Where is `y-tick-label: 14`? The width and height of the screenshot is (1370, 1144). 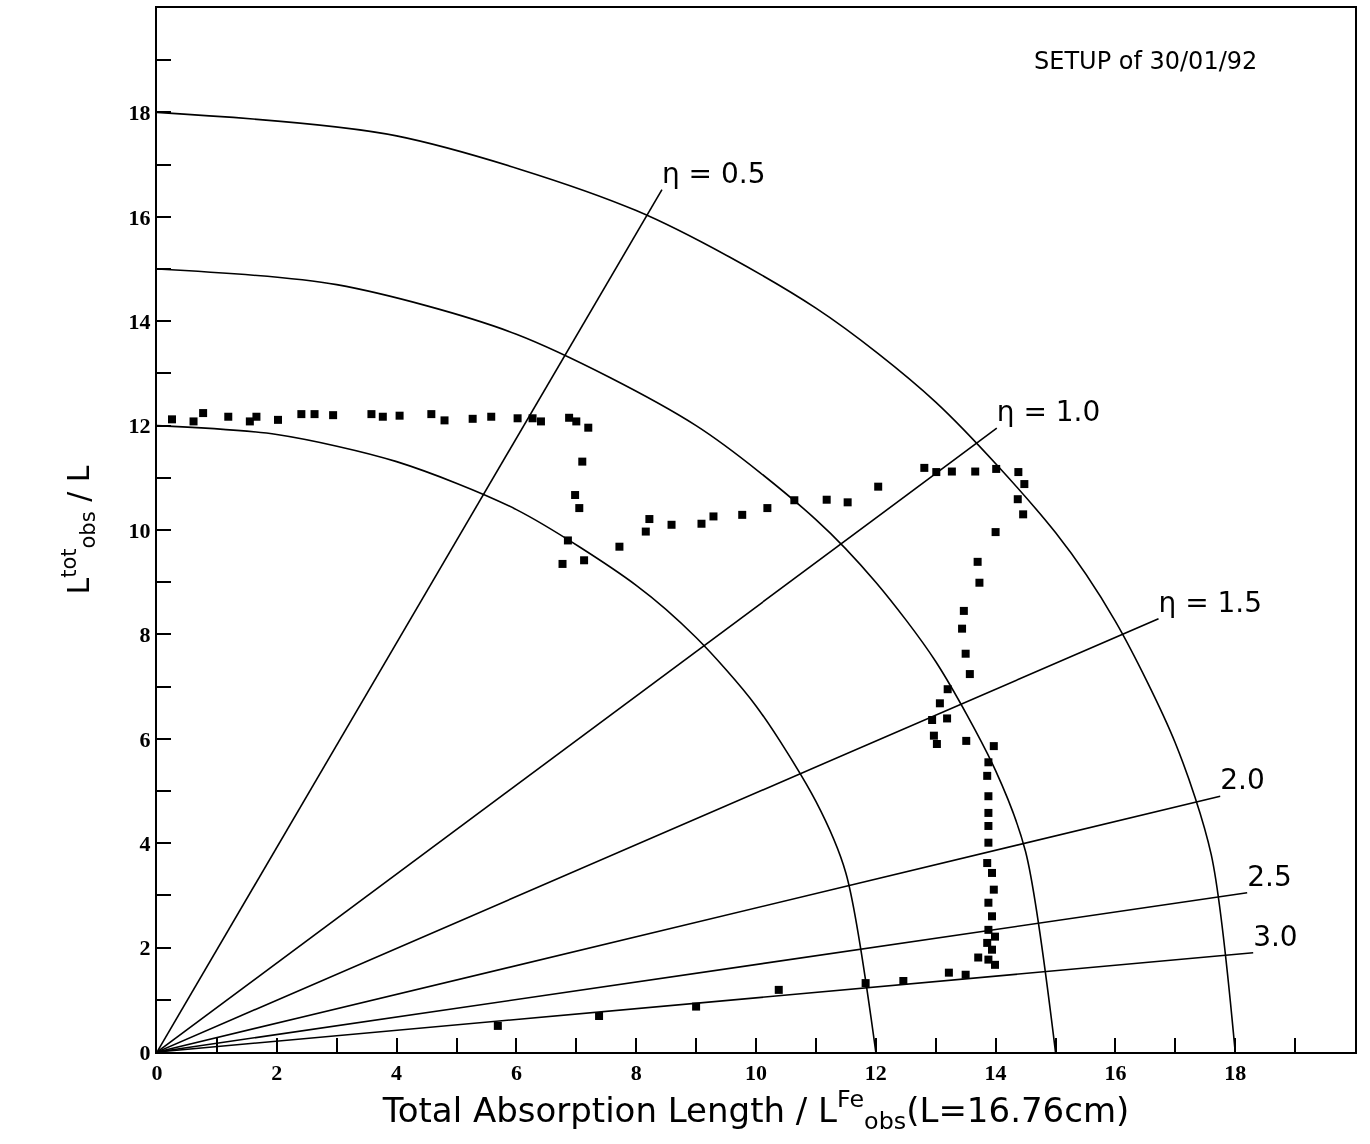 y-tick-label: 14 is located at coordinates (139, 321).